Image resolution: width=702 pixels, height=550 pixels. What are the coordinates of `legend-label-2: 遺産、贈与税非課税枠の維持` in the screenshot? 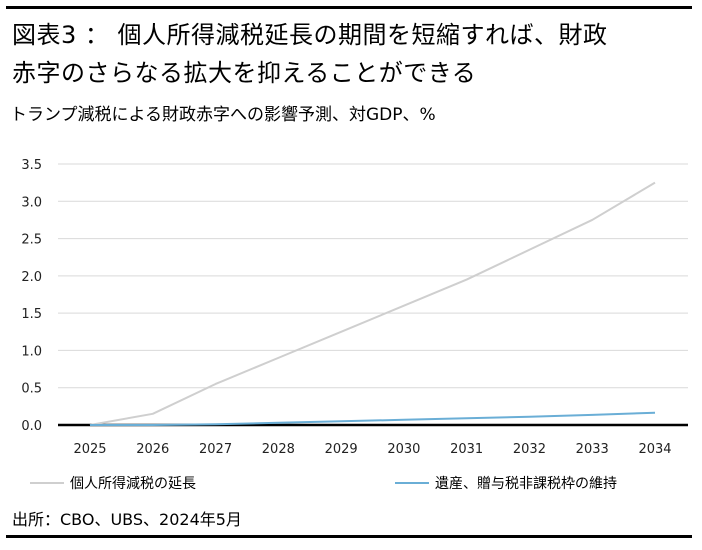 It's located at (526, 484).